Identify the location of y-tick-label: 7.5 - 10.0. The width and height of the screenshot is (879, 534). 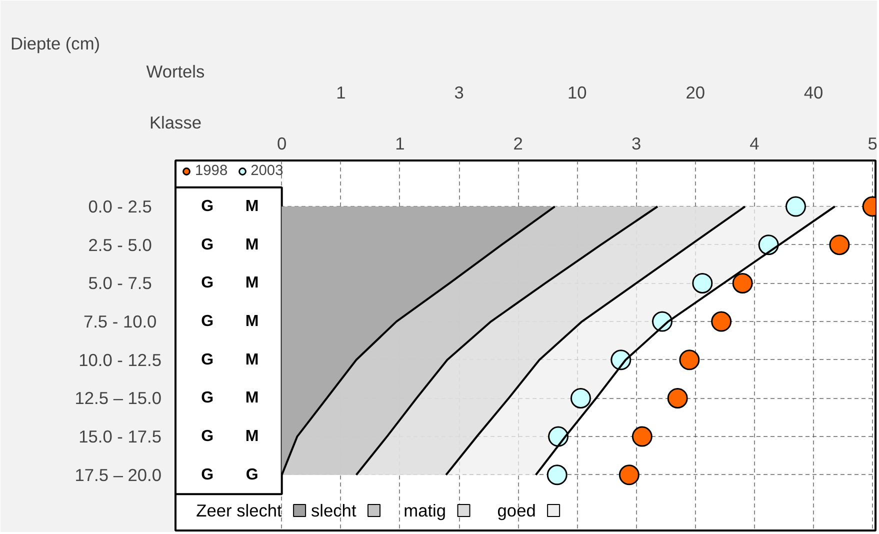
(120, 322).